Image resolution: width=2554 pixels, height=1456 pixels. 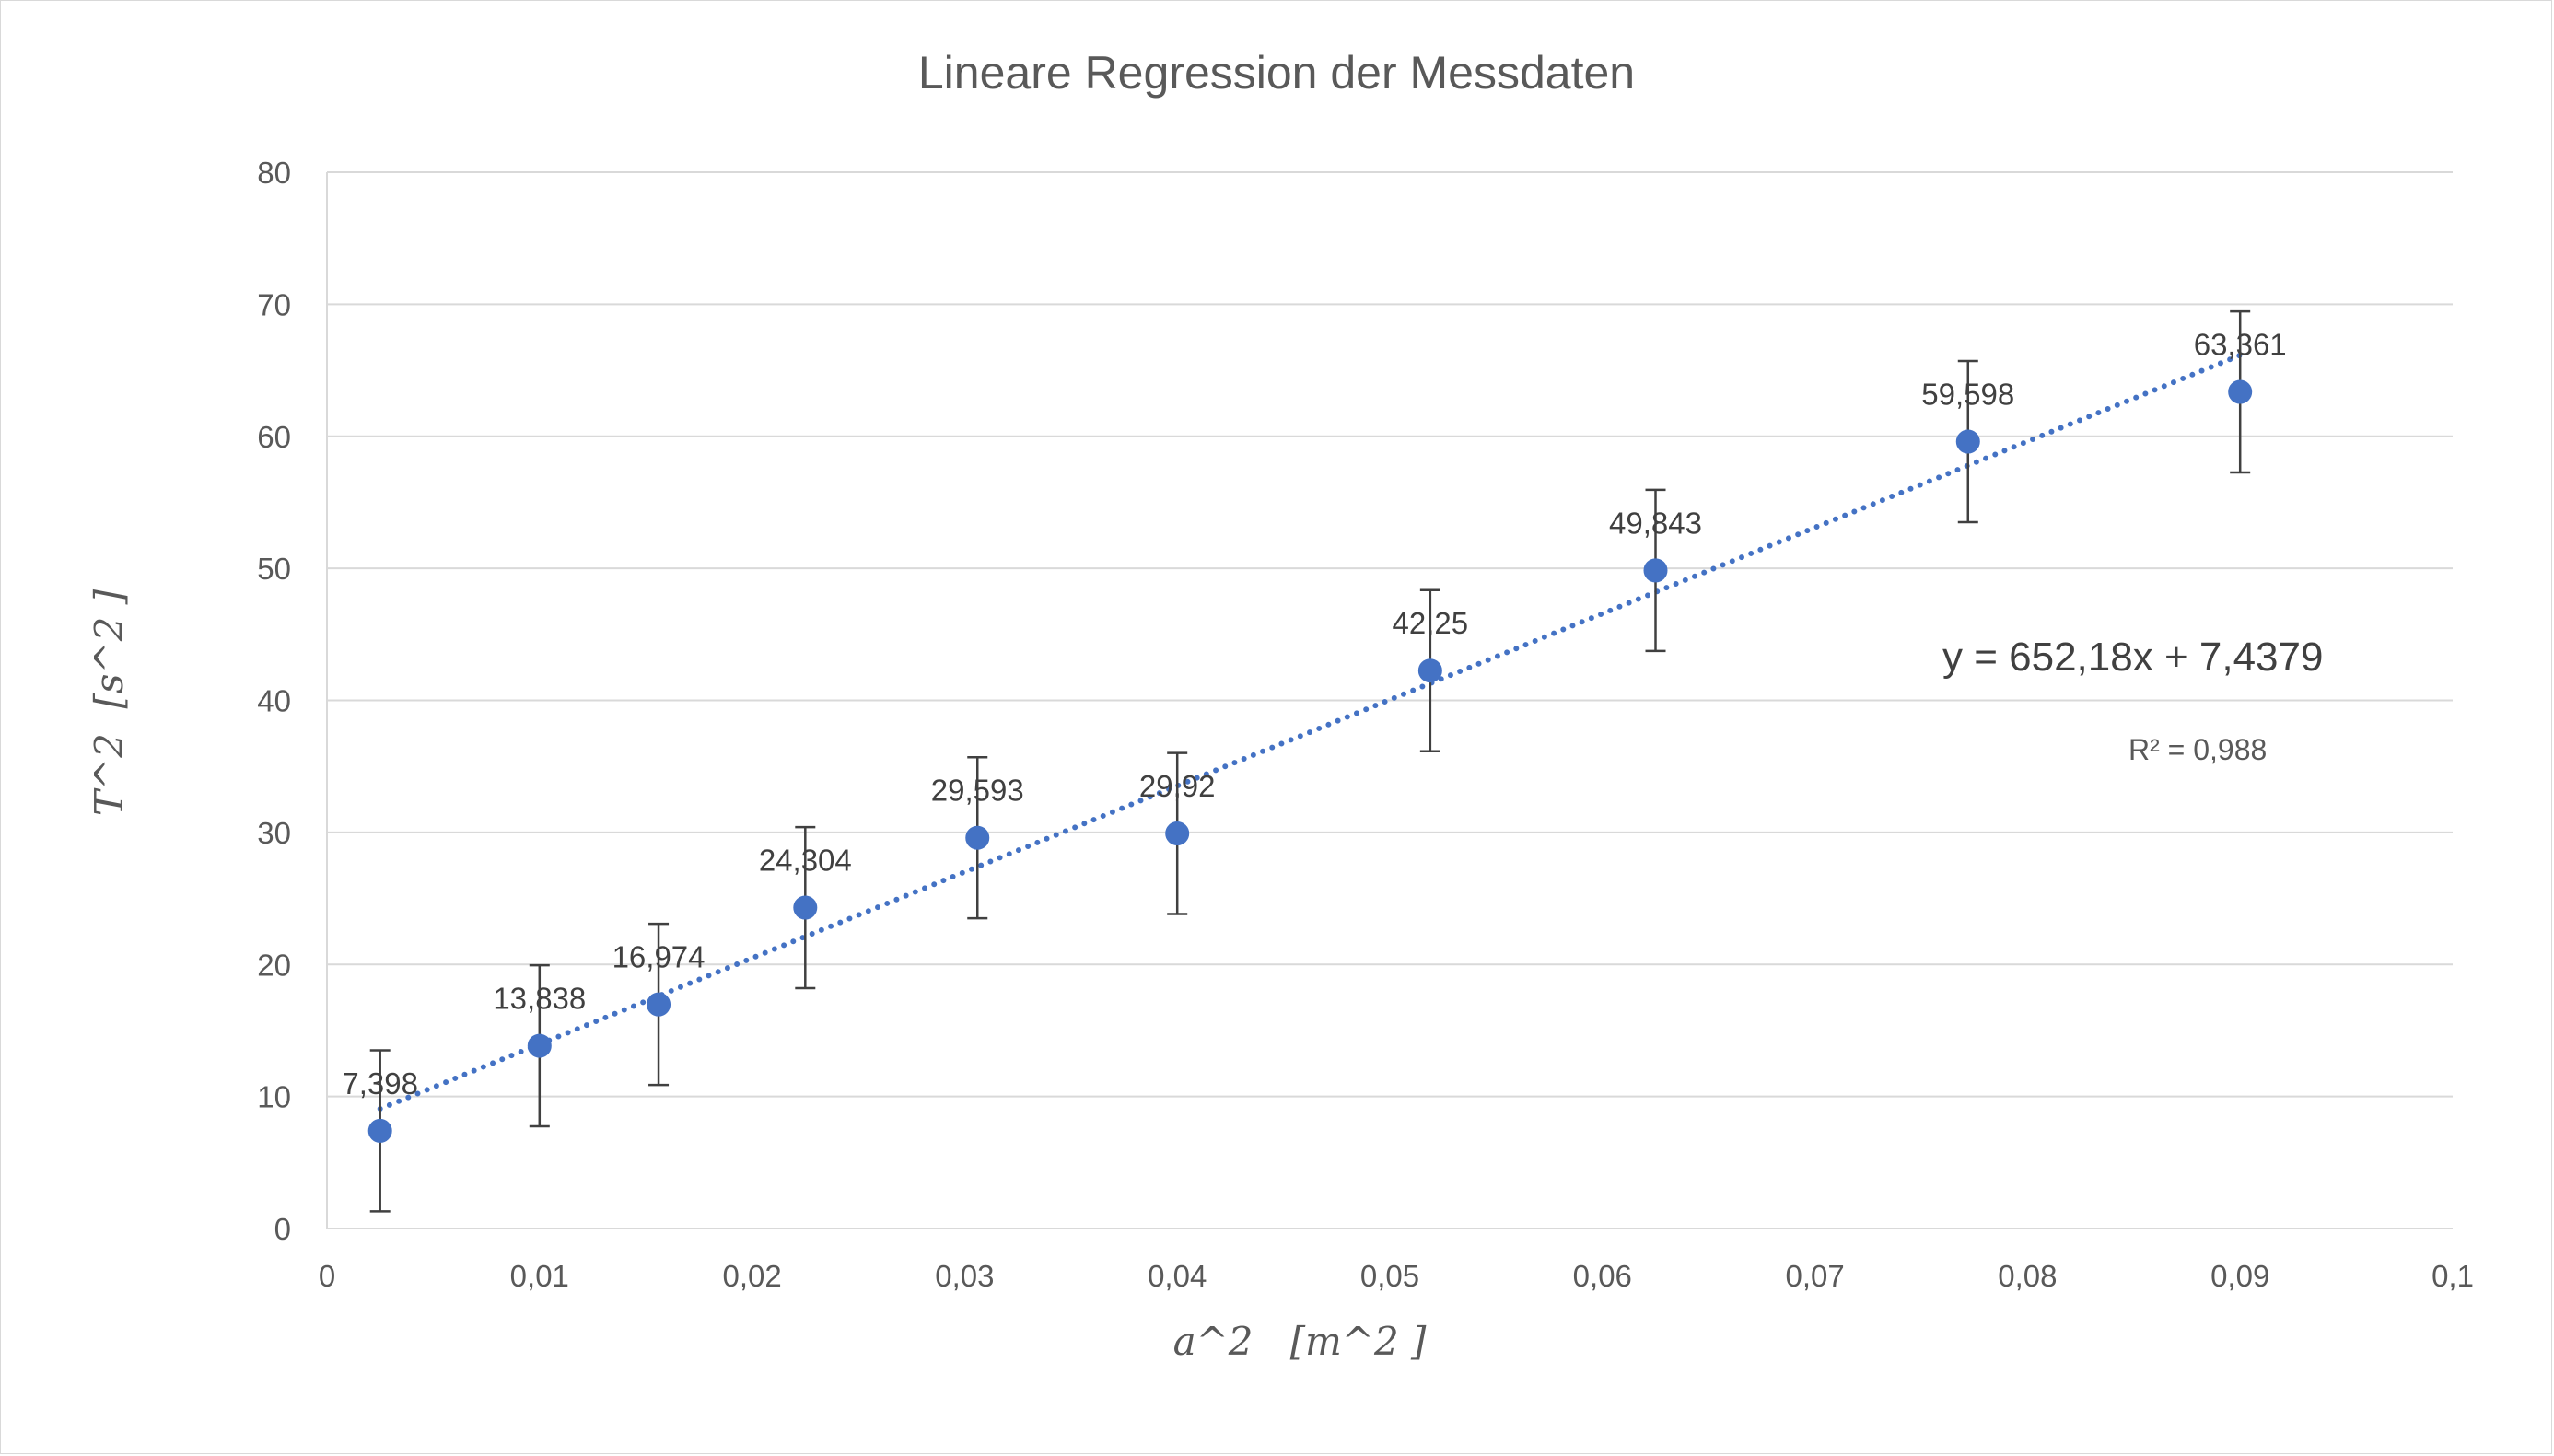 What do you see at coordinates (539, 1276) in the screenshot?
I see `x-tick-label: 0,01` at bounding box center [539, 1276].